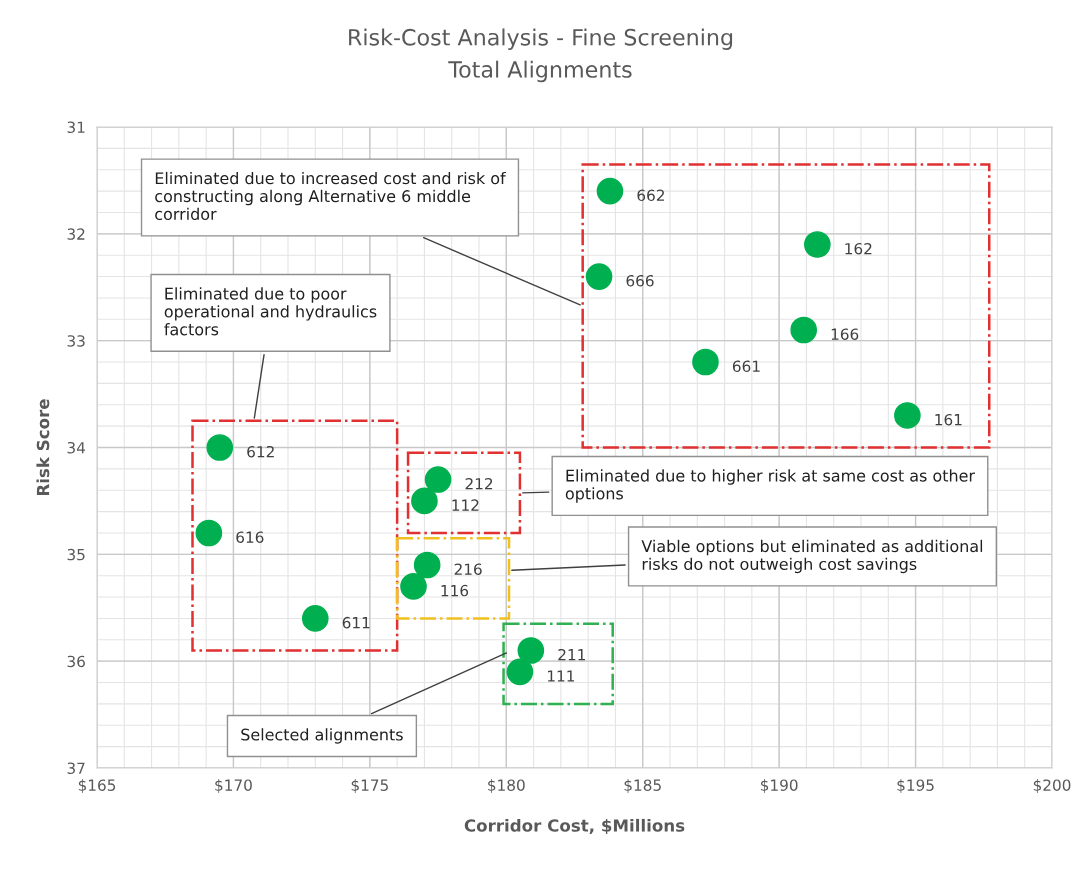  Describe the element at coordinates (76, 234) in the screenshot. I see `y-tick-label: 32` at that location.